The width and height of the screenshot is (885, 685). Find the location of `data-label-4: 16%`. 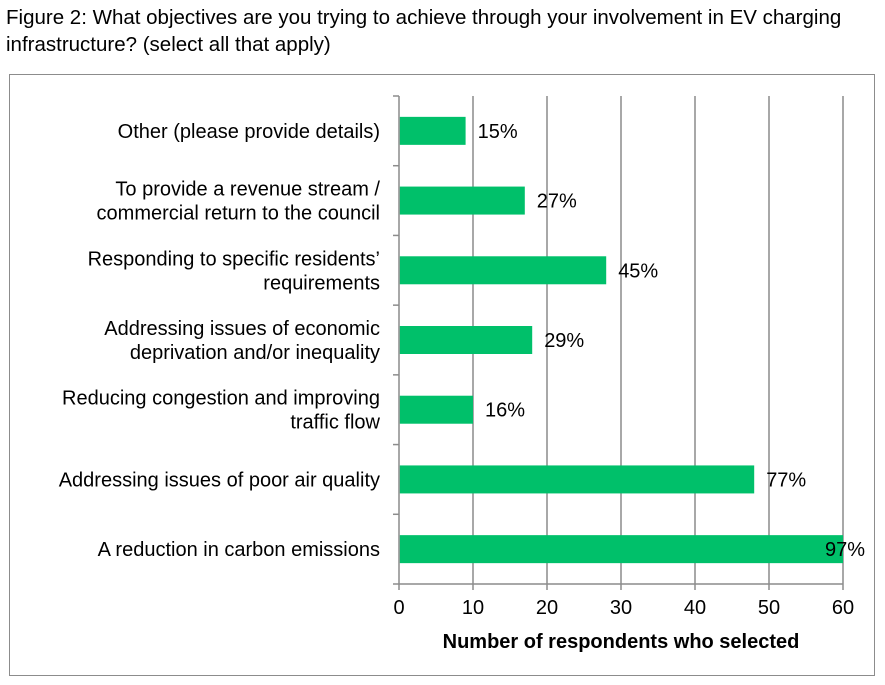

data-label-4: 16% is located at coordinates (505, 411).